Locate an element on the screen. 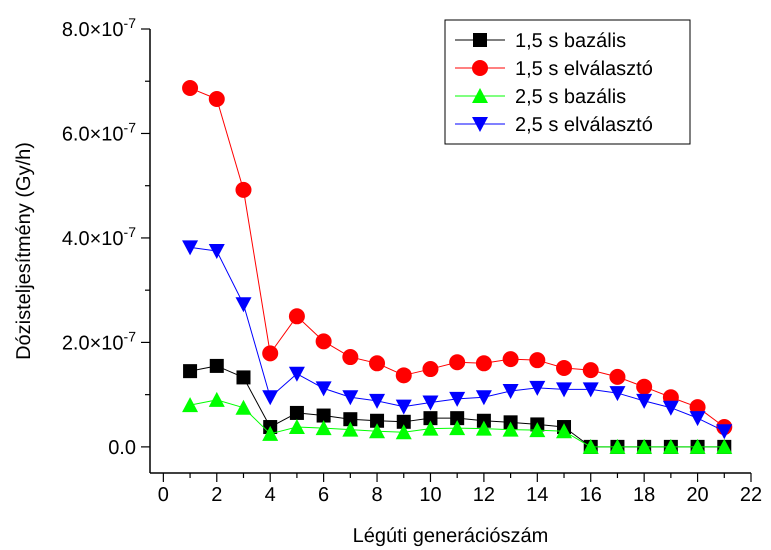 Image resolution: width=771 pixels, height=550 pixels. y-tick-label: 6.0×10$^{-7}$ is located at coordinates (99, 132).